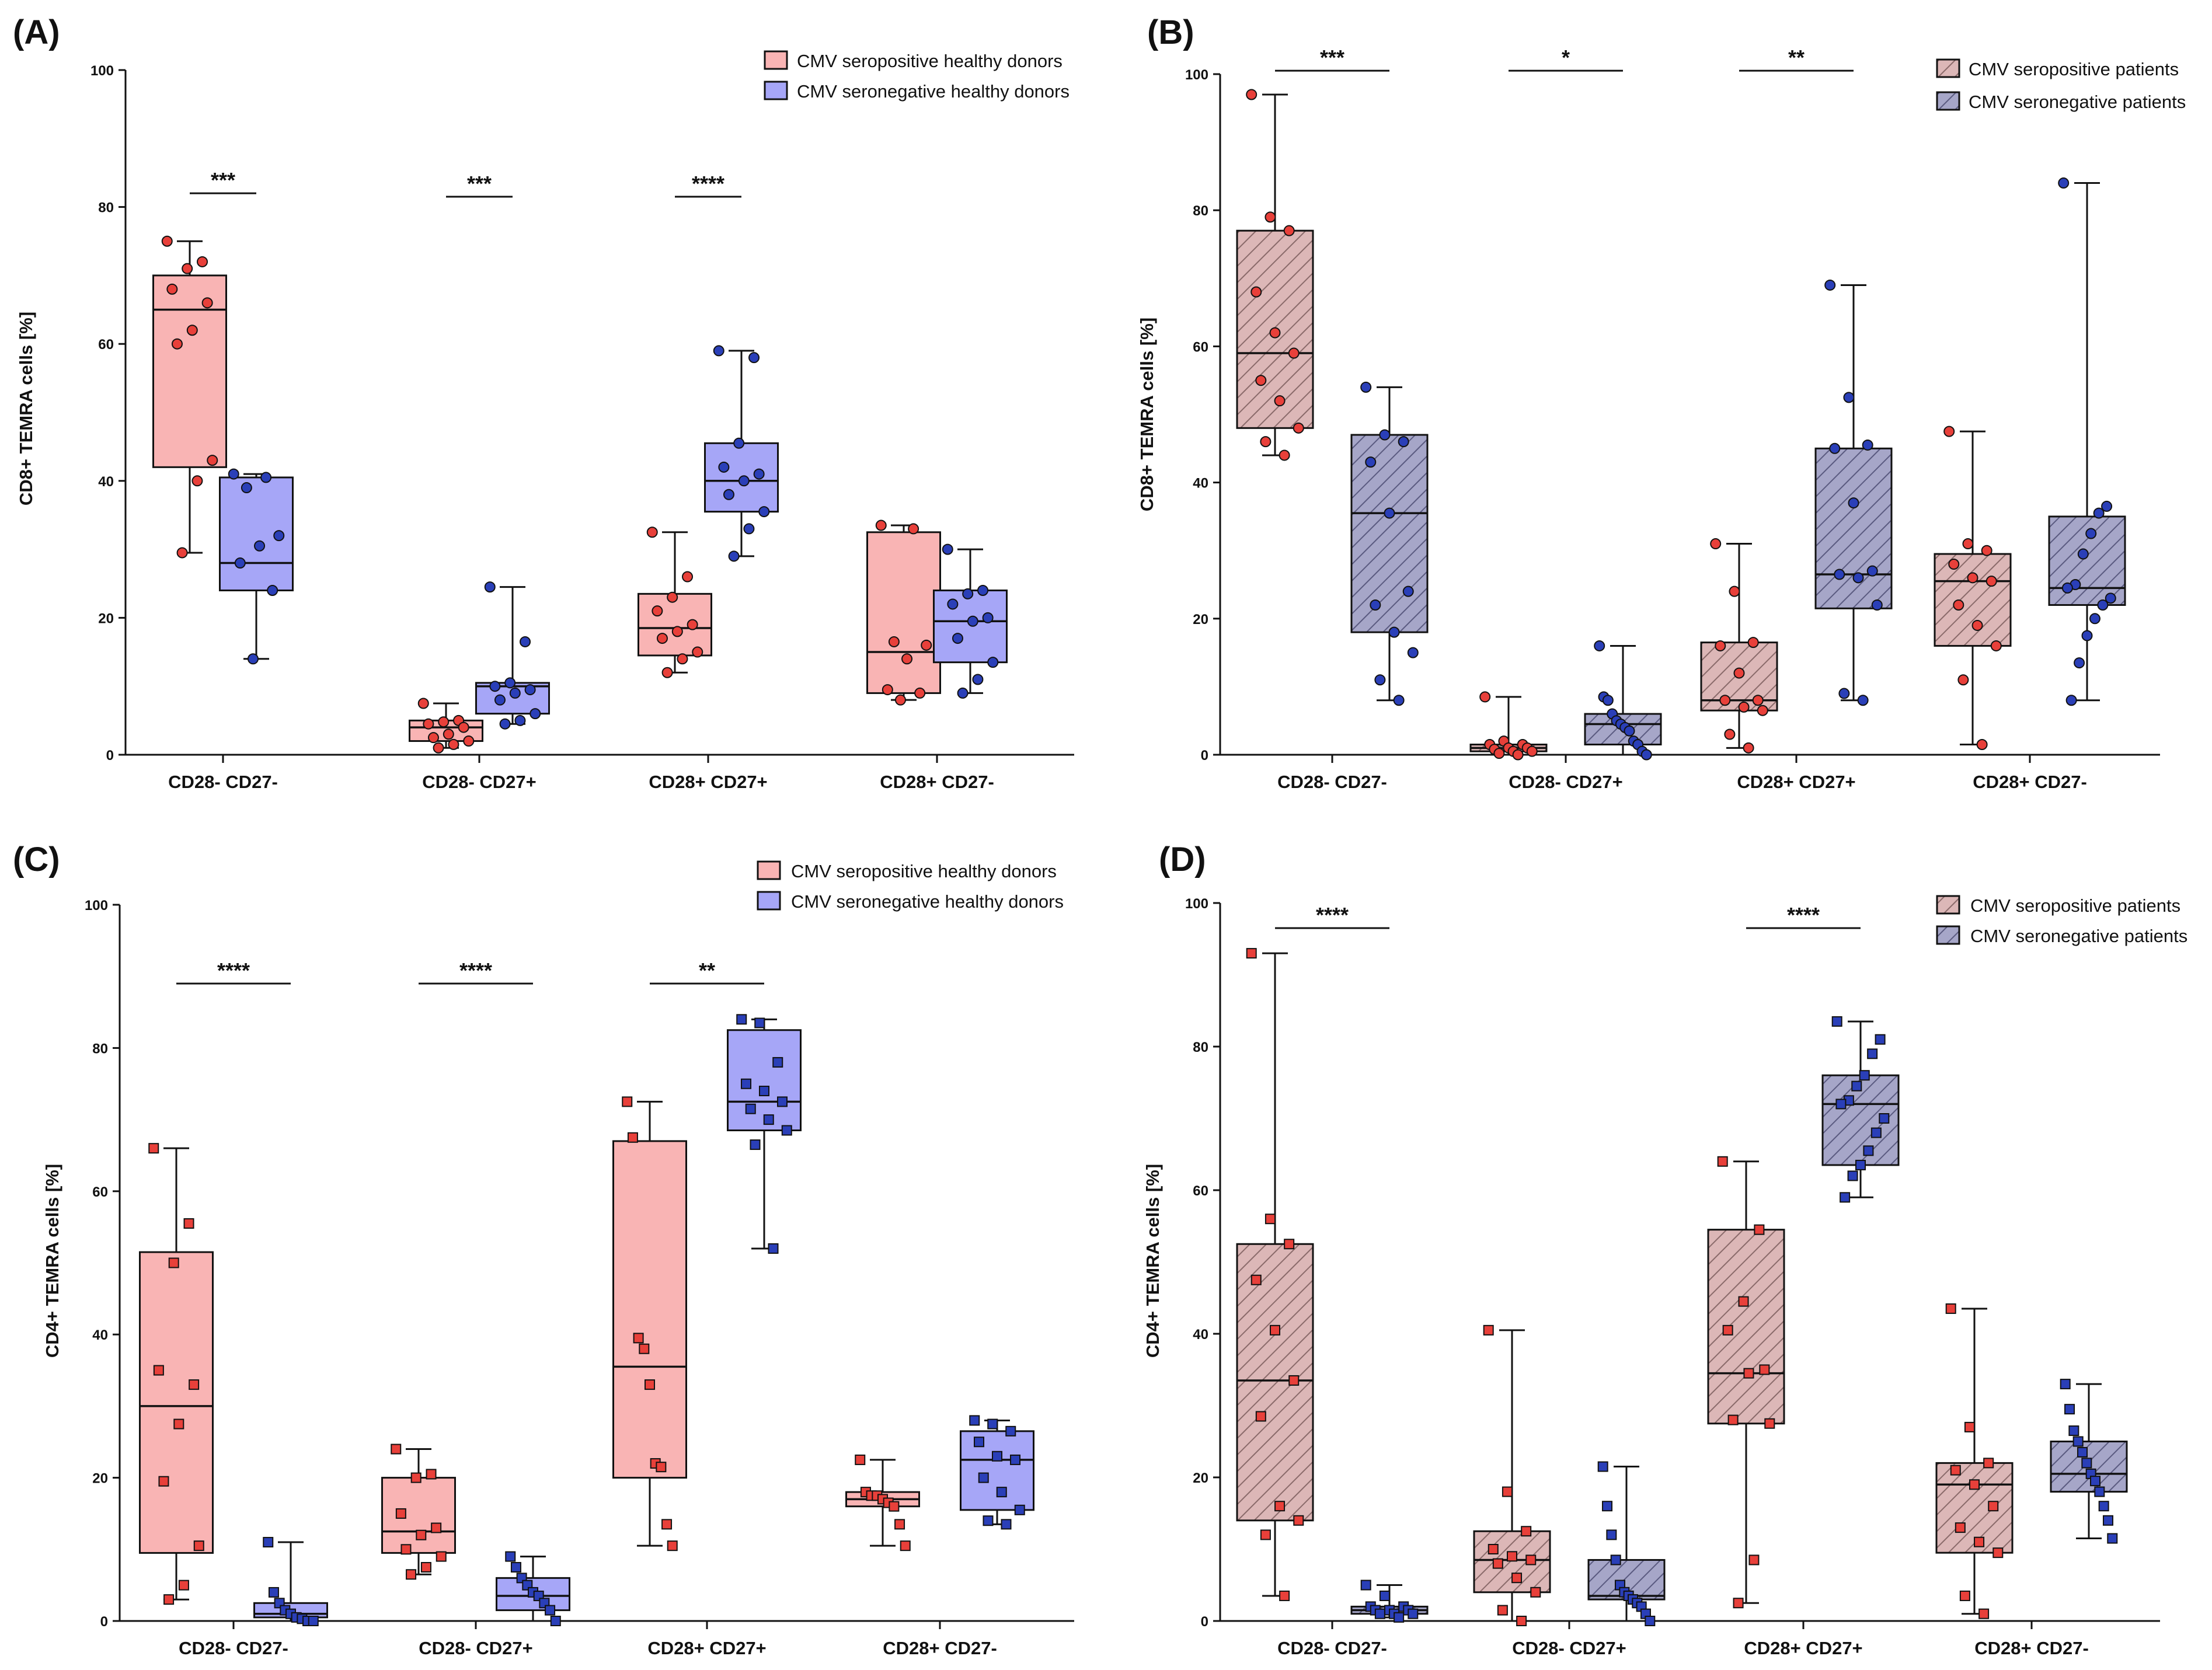  I want to click on panel-b-box-seronegative-cd28pos-cd27pos, so click(1853, 493).